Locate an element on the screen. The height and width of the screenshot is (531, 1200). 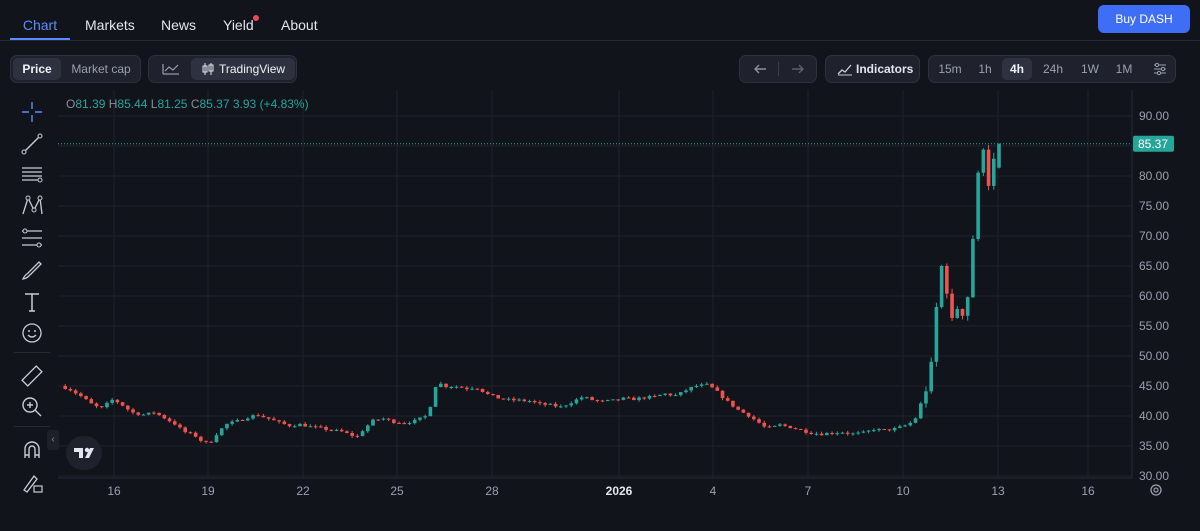
axis-settings-icon is located at coordinates (1156, 490).